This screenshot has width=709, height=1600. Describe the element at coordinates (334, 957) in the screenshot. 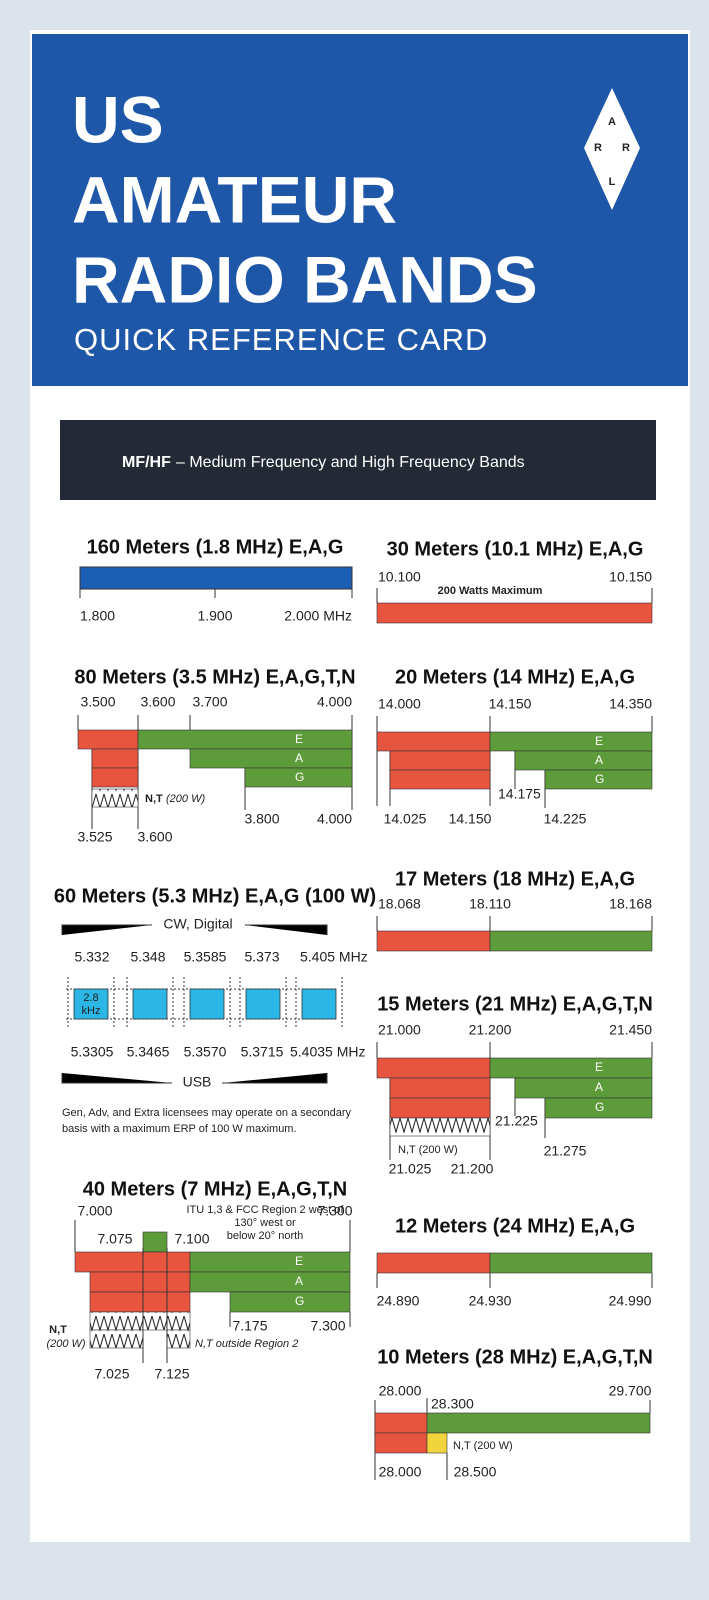

I see `freq: 5.405 MHz` at that location.